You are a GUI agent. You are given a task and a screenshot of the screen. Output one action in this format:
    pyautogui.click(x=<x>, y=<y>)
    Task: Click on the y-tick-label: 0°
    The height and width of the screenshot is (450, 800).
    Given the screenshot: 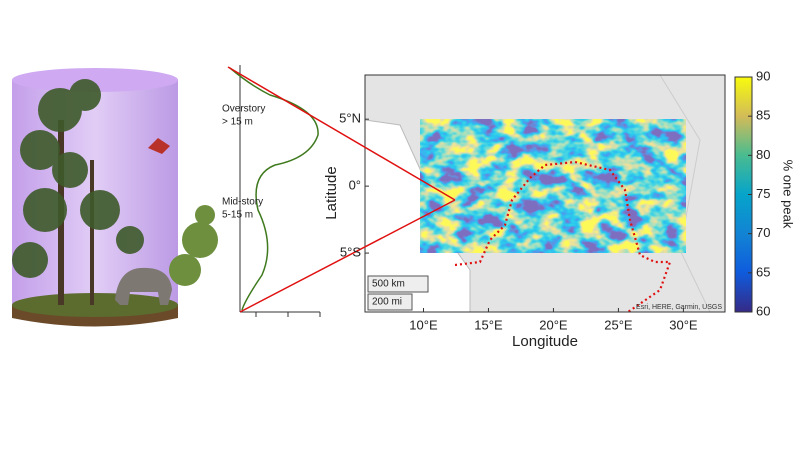 What is the action you would take?
    pyautogui.click(x=355, y=185)
    